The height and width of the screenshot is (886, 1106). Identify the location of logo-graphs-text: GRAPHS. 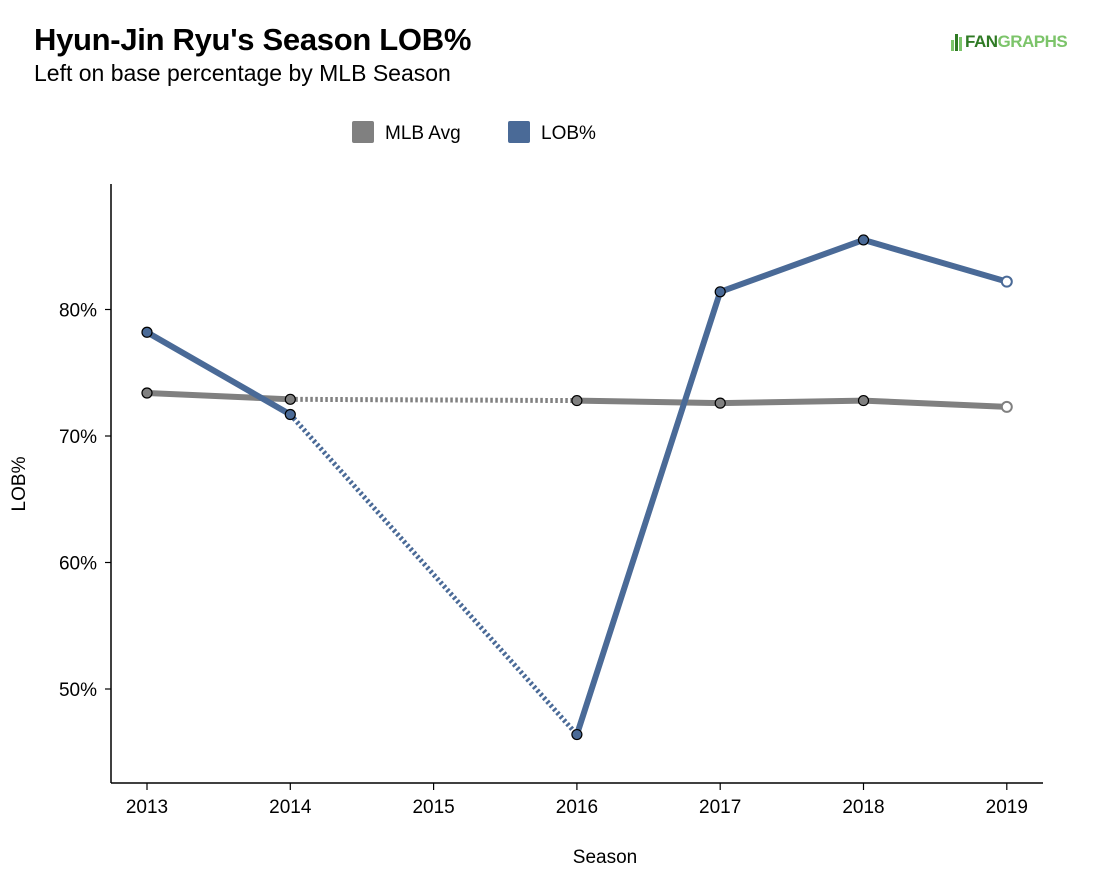
(1032, 41).